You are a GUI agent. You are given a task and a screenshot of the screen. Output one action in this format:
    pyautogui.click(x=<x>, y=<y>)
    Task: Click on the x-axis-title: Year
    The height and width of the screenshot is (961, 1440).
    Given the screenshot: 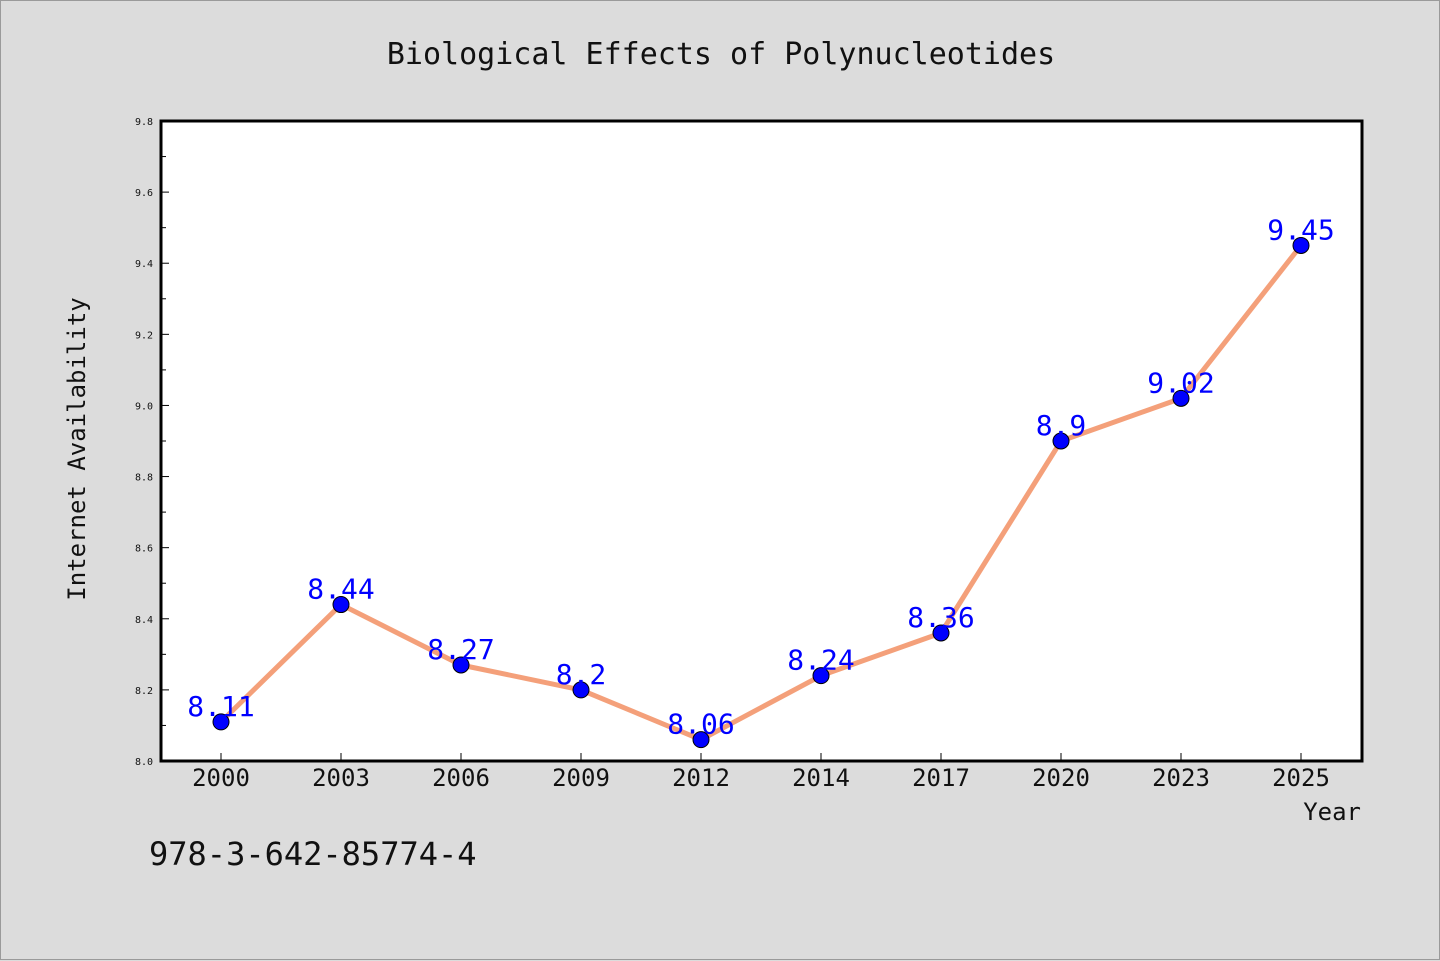 What is the action you would take?
    pyautogui.click(x=1332, y=812)
    